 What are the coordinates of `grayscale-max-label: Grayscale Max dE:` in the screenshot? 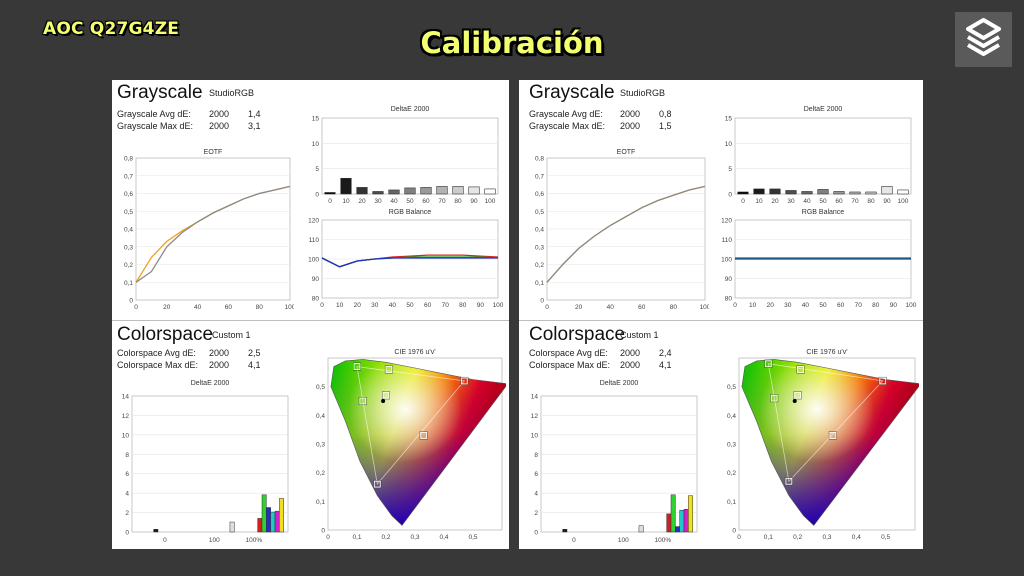 It's located at (567, 126).